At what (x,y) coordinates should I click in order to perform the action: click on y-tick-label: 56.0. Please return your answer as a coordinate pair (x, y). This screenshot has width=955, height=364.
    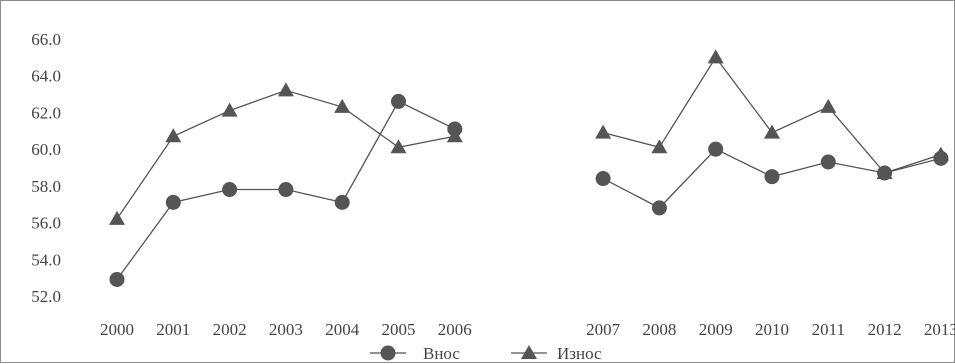
    Looking at the image, I should click on (46, 223).